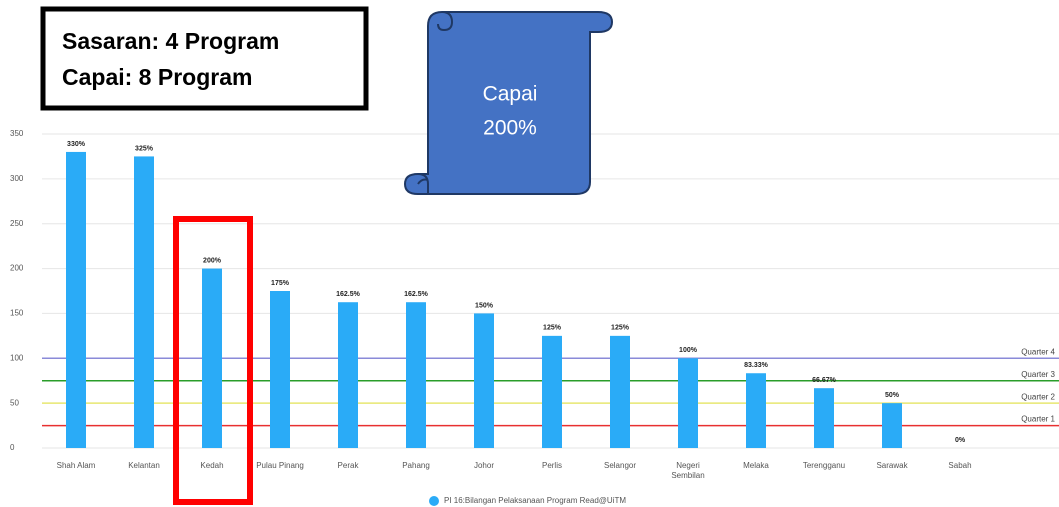 The width and height of the screenshot is (1059, 507). What do you see at coordinates (280, 465) in the screenshot?
I see `x-tick-label: Pulau Pinang` at bounding box center [280, 465].